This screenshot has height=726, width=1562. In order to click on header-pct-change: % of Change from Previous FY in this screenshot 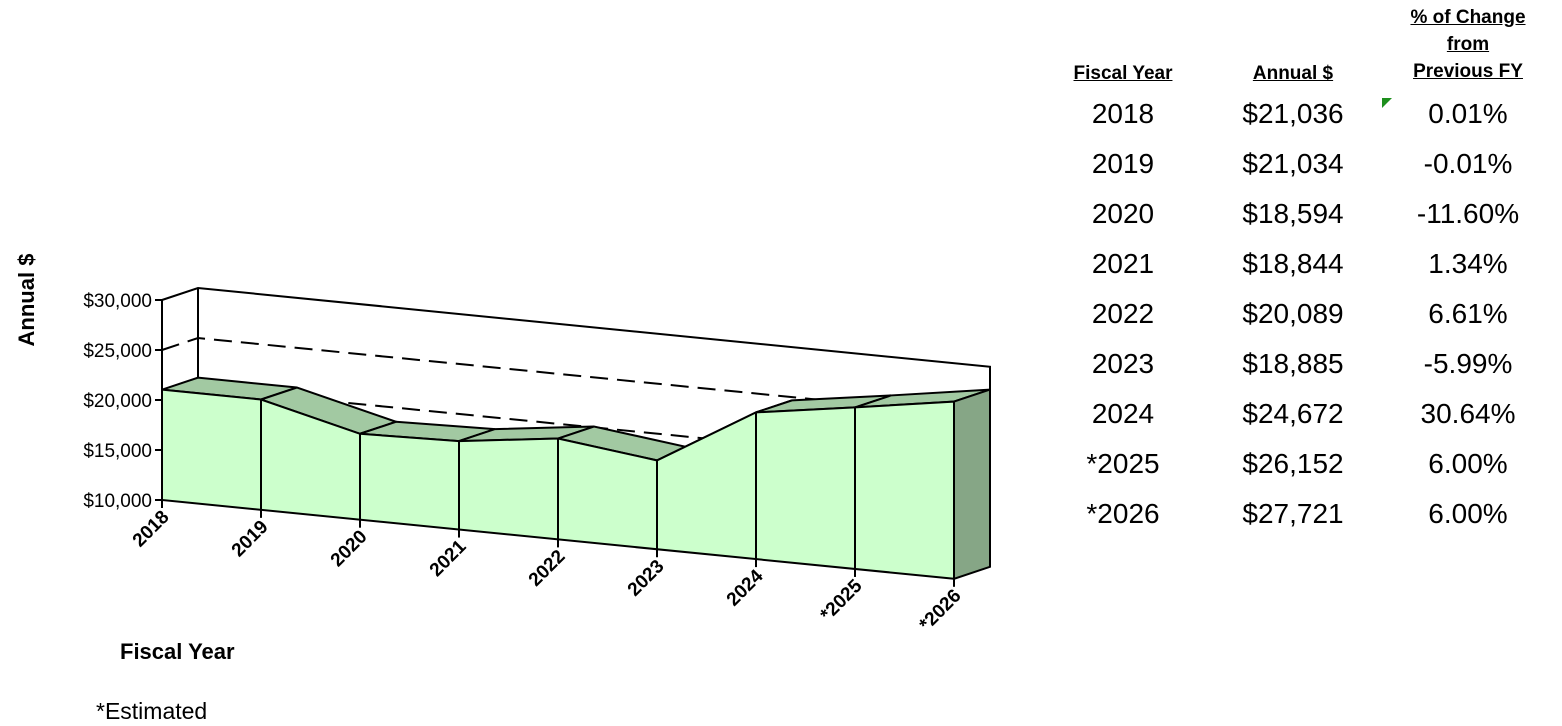, I will do `click(1468, 46)`.